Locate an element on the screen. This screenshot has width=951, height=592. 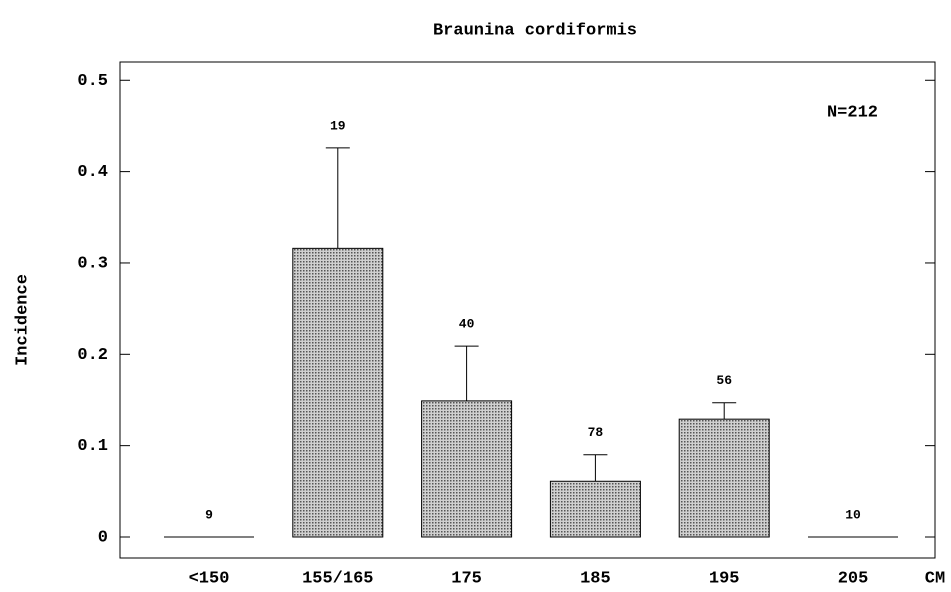
sample-size-label: 56 is located at coordinates (724, 380).